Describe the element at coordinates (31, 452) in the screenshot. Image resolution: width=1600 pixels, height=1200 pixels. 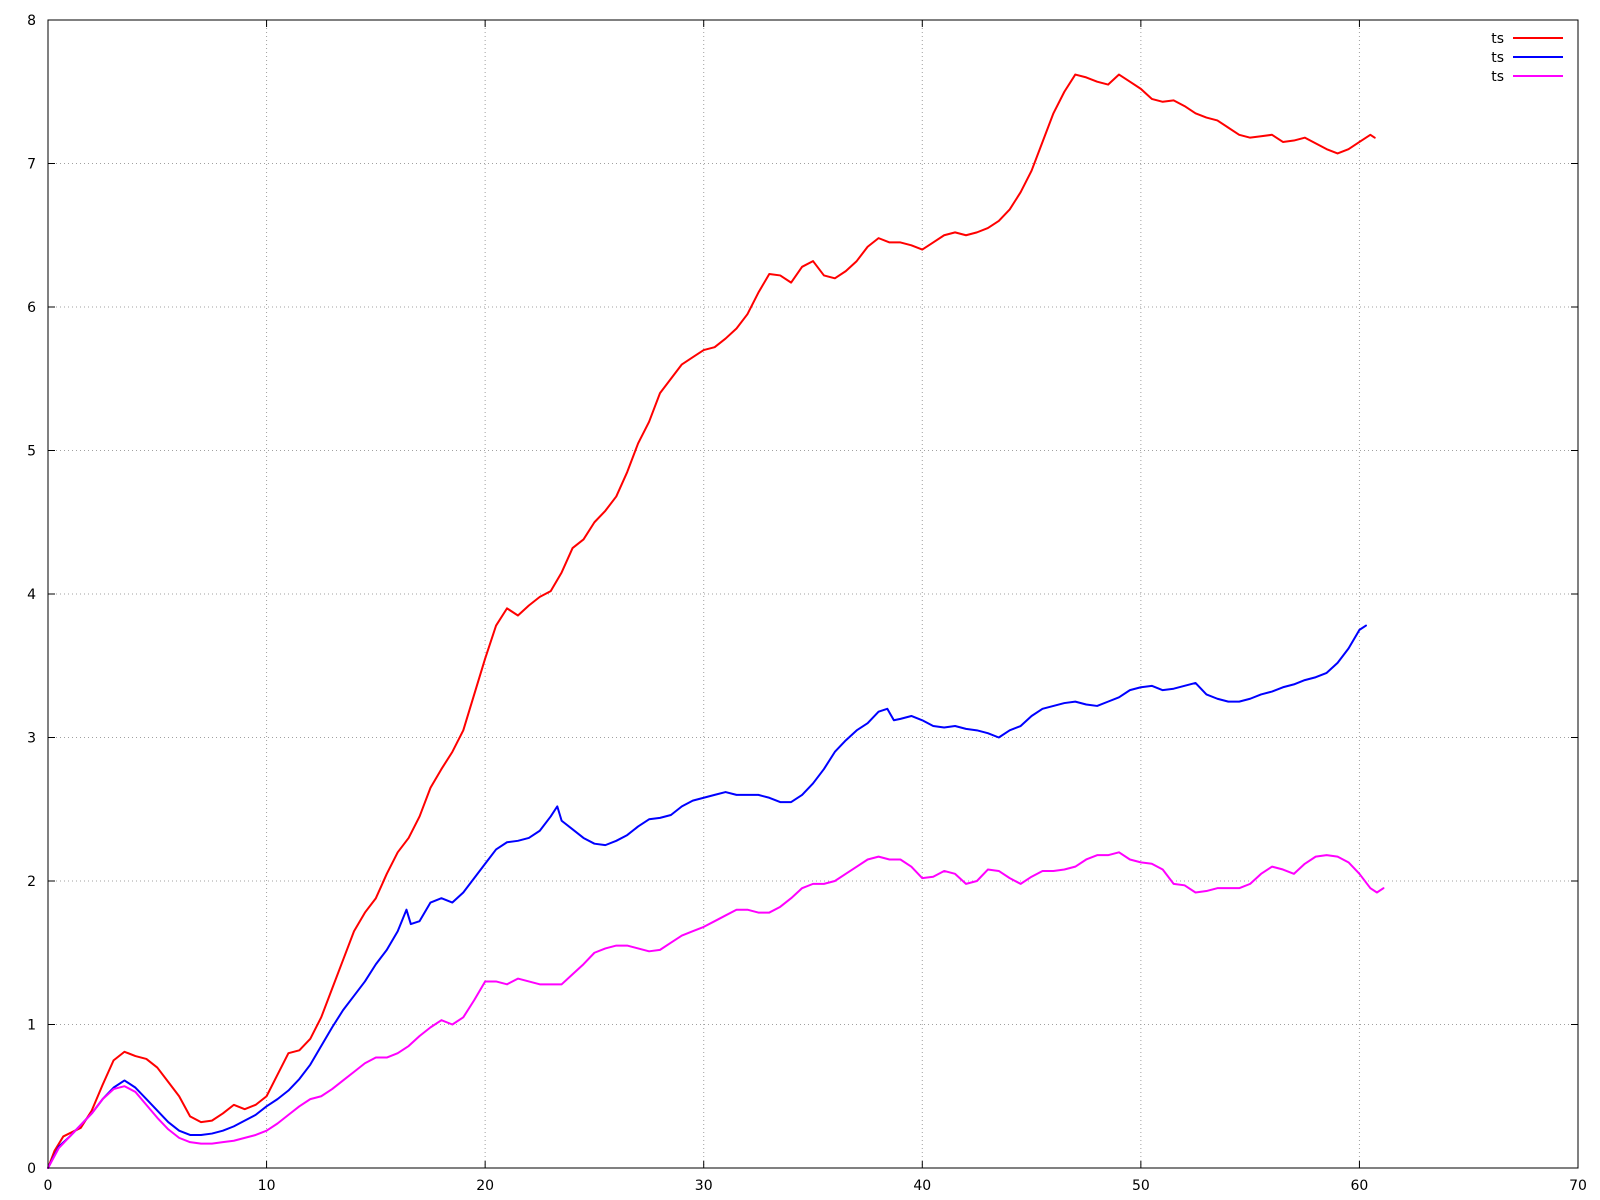
I see `y-tick-label: 5` at that location.